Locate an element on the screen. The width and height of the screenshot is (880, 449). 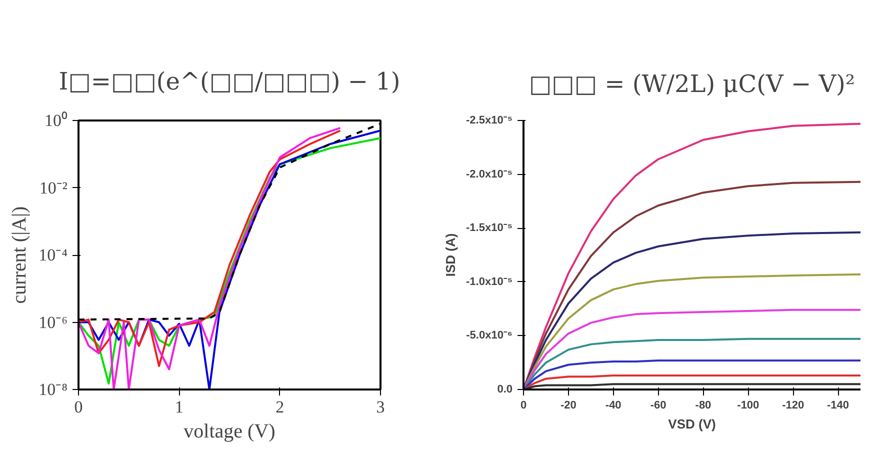
x-tick-label: -120 is located at coordinates (793, 406).